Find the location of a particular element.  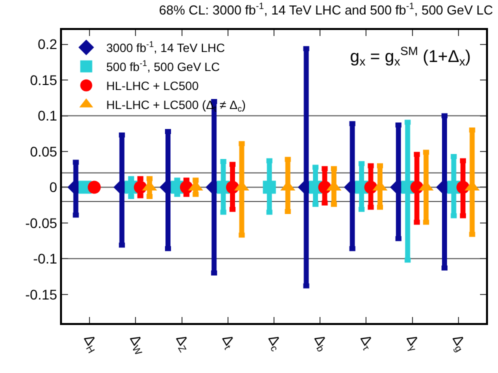

y-tick-label: 0.1 is located at coordinates (48, 116).